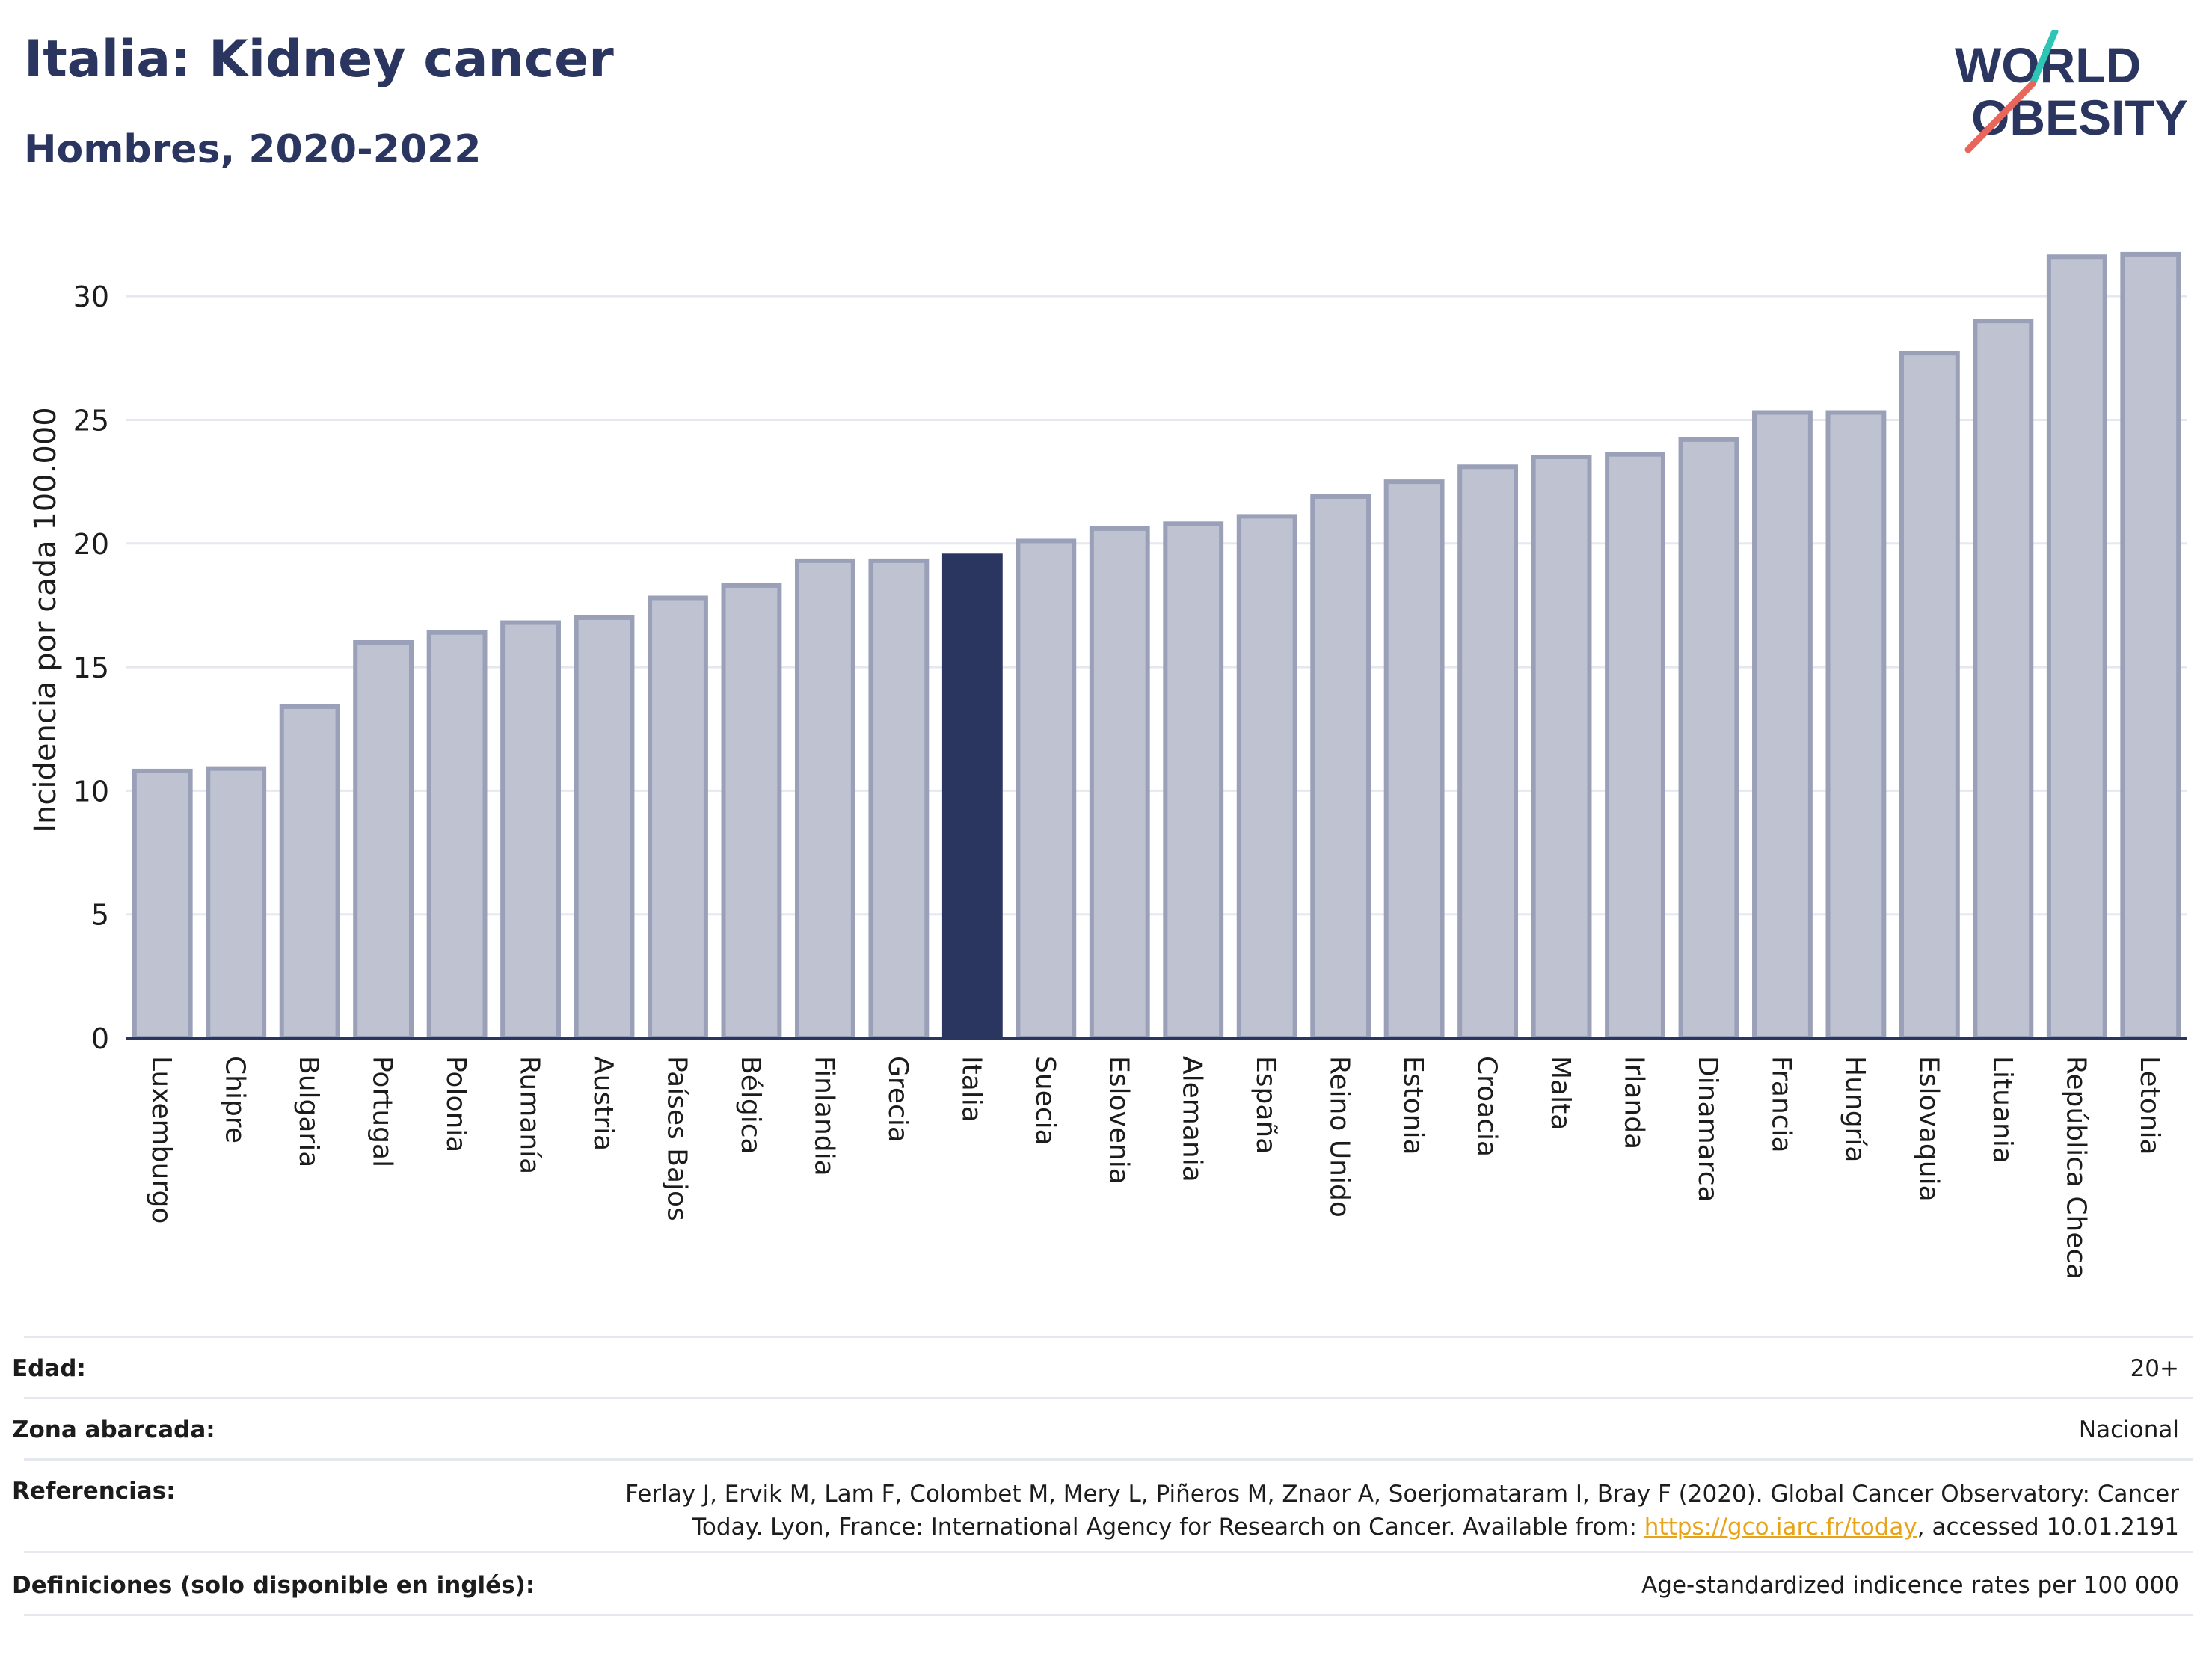 Image resolution: width=2212 pixels, height=1655 pixels. Describe the element at coordinates (91, 791) in the screenshot. I see `y-tick-label: 10` at that location.